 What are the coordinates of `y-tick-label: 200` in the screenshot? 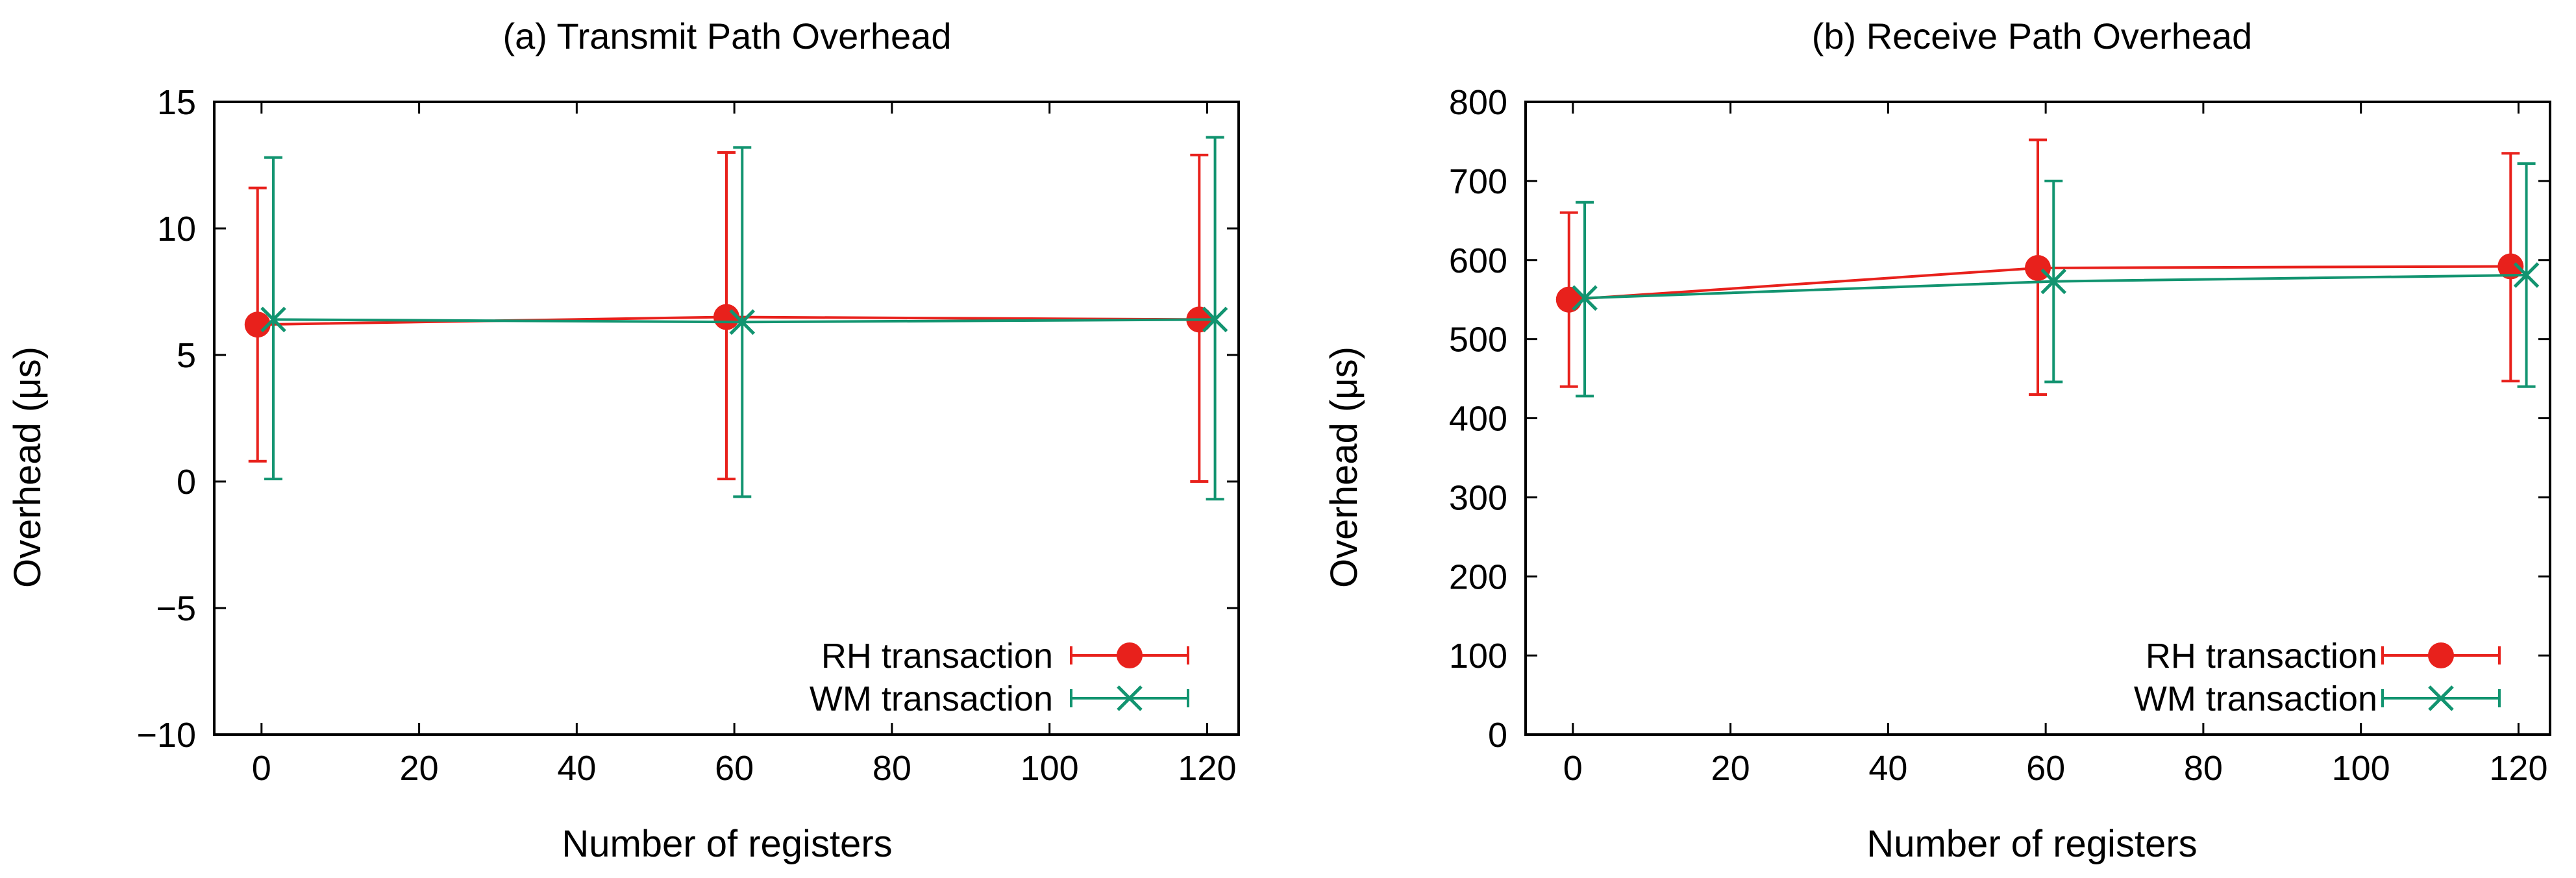 It's located at (1478, 576).